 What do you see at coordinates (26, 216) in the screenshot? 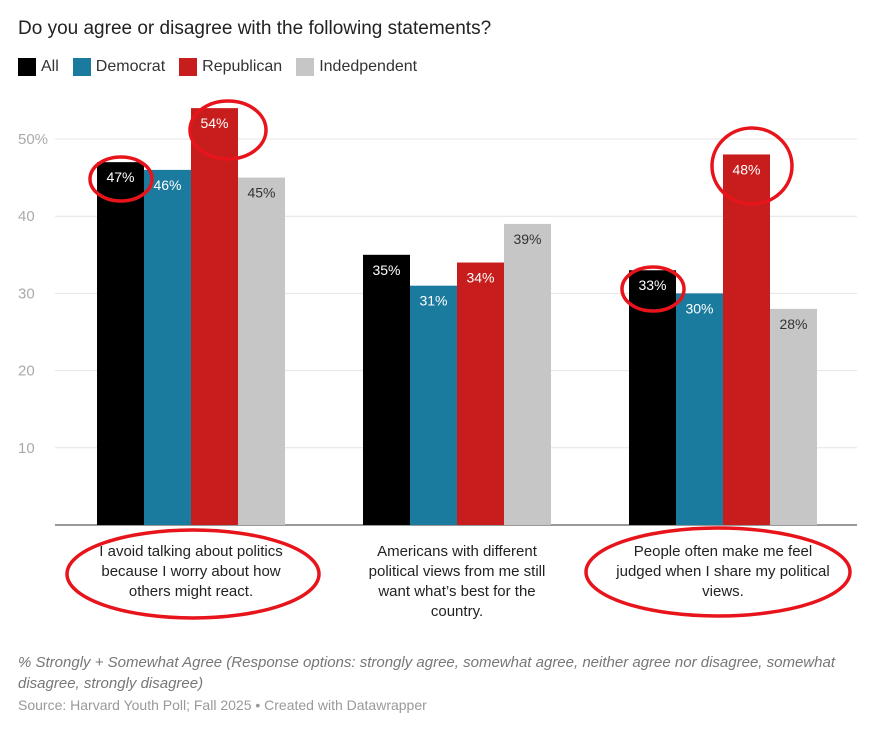
I see `y-tick-label: 40` at bounding box center [26, 216].